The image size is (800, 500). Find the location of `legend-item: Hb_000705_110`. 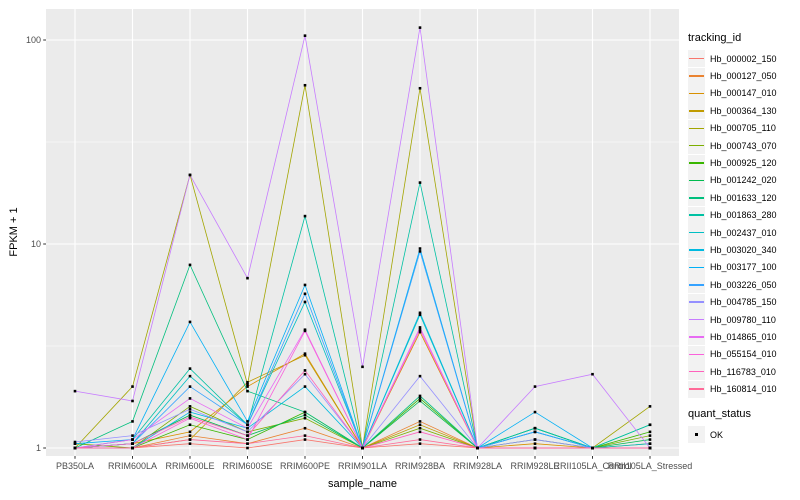

legend-item: Hb_000705_110 is located at coordinates (744, 128).